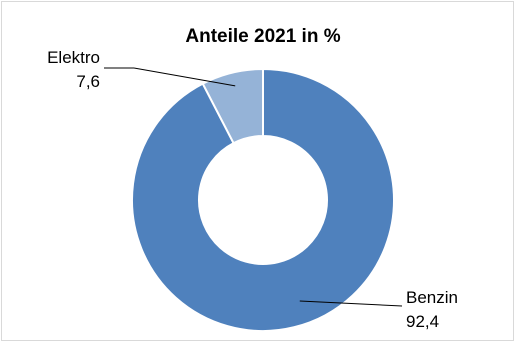 The image size is (517, 344). What do you see at coordinates (351, 303) in the screenshot?
I see `leader-line-benzin` at bounding box center [351, 303].